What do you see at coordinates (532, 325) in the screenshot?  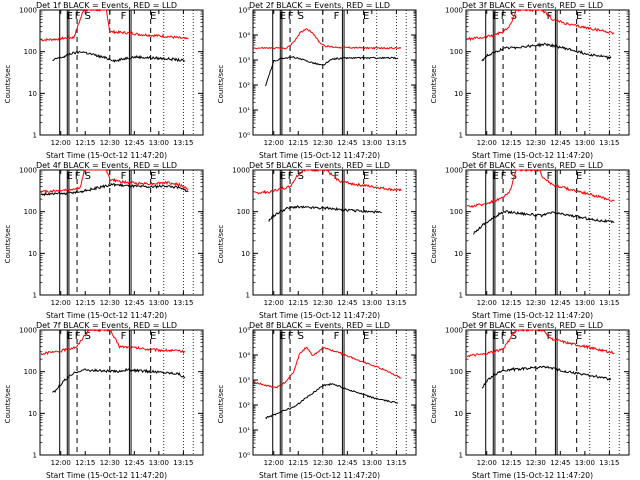 I see `chart-title: Det 9f BLACK = Events, RED = LLD` at bounding box center [532, 325].